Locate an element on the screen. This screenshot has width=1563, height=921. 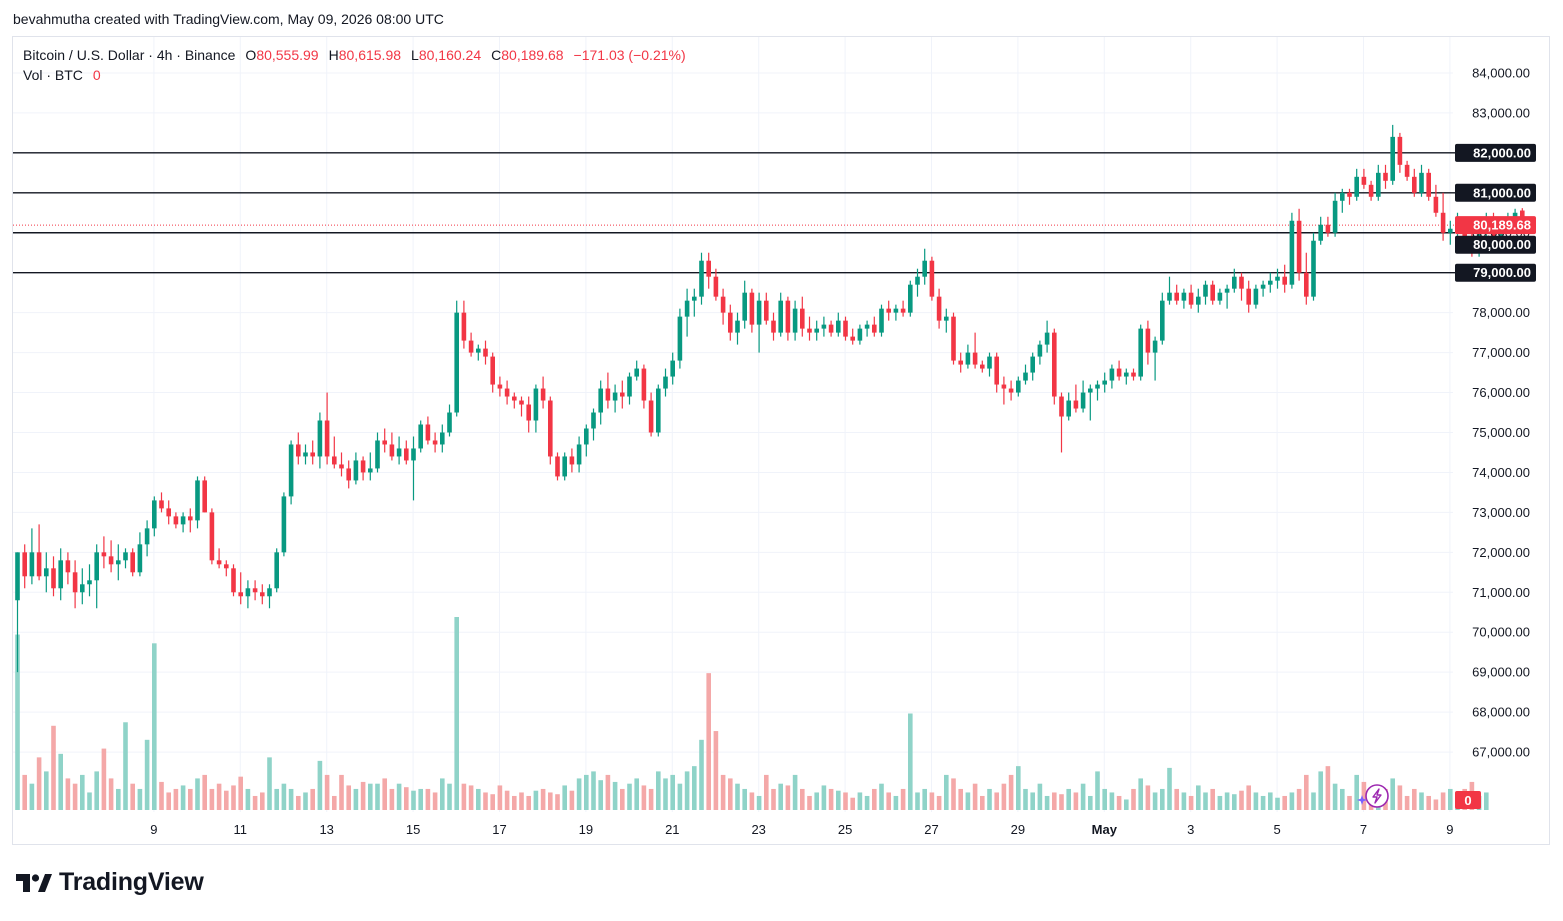
symbol-label: Bitcoin / U.S. Dollar · 4h · Binance is located at coordinates (129, 55).